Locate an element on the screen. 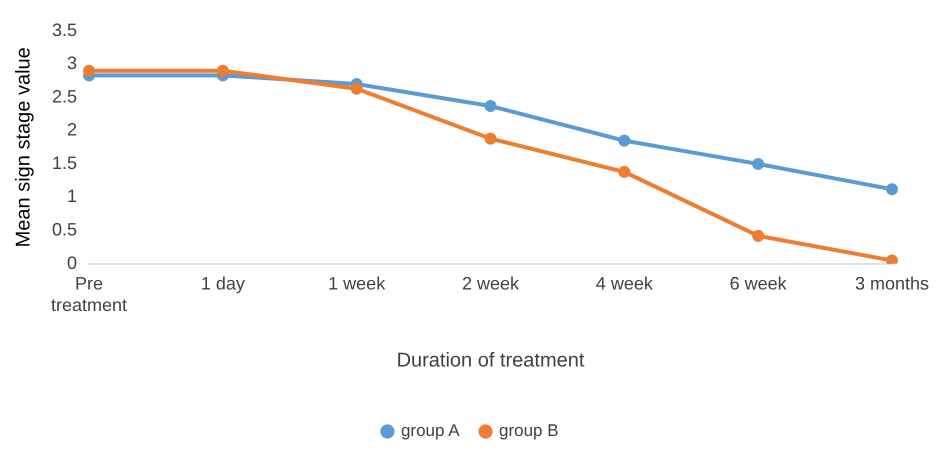 The height and width of the screenshot is (458, 947). legend-label: group B is located at coordinates (529, 430).